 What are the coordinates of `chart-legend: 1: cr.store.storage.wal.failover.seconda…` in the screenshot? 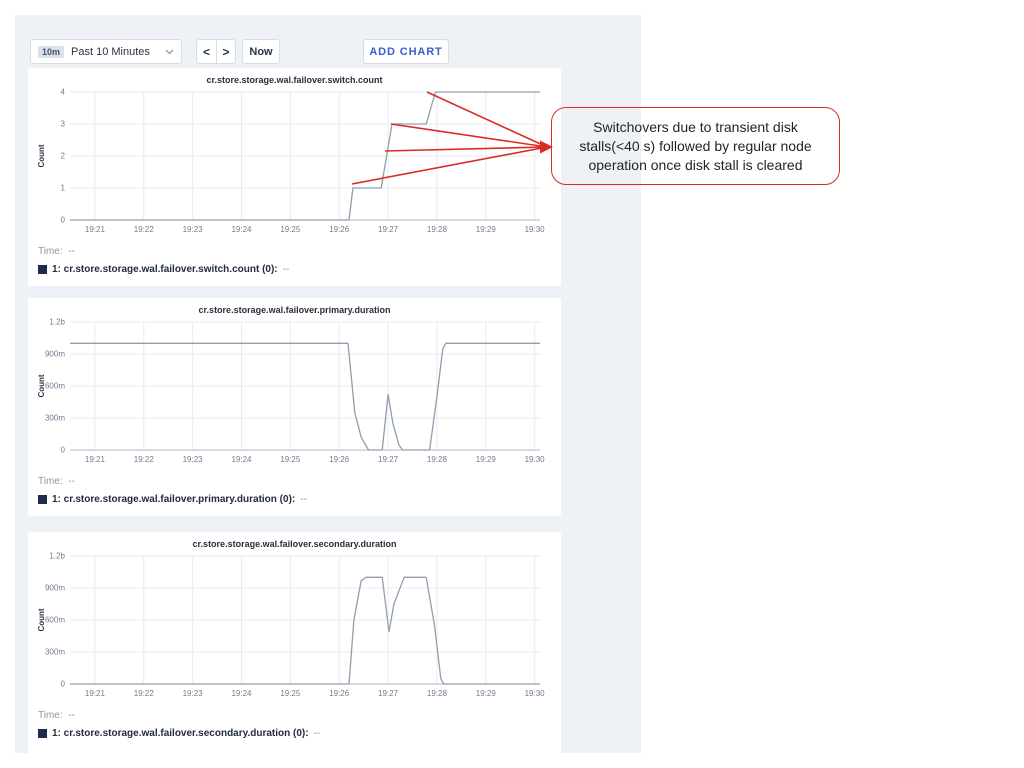 It's located at (179, 733).